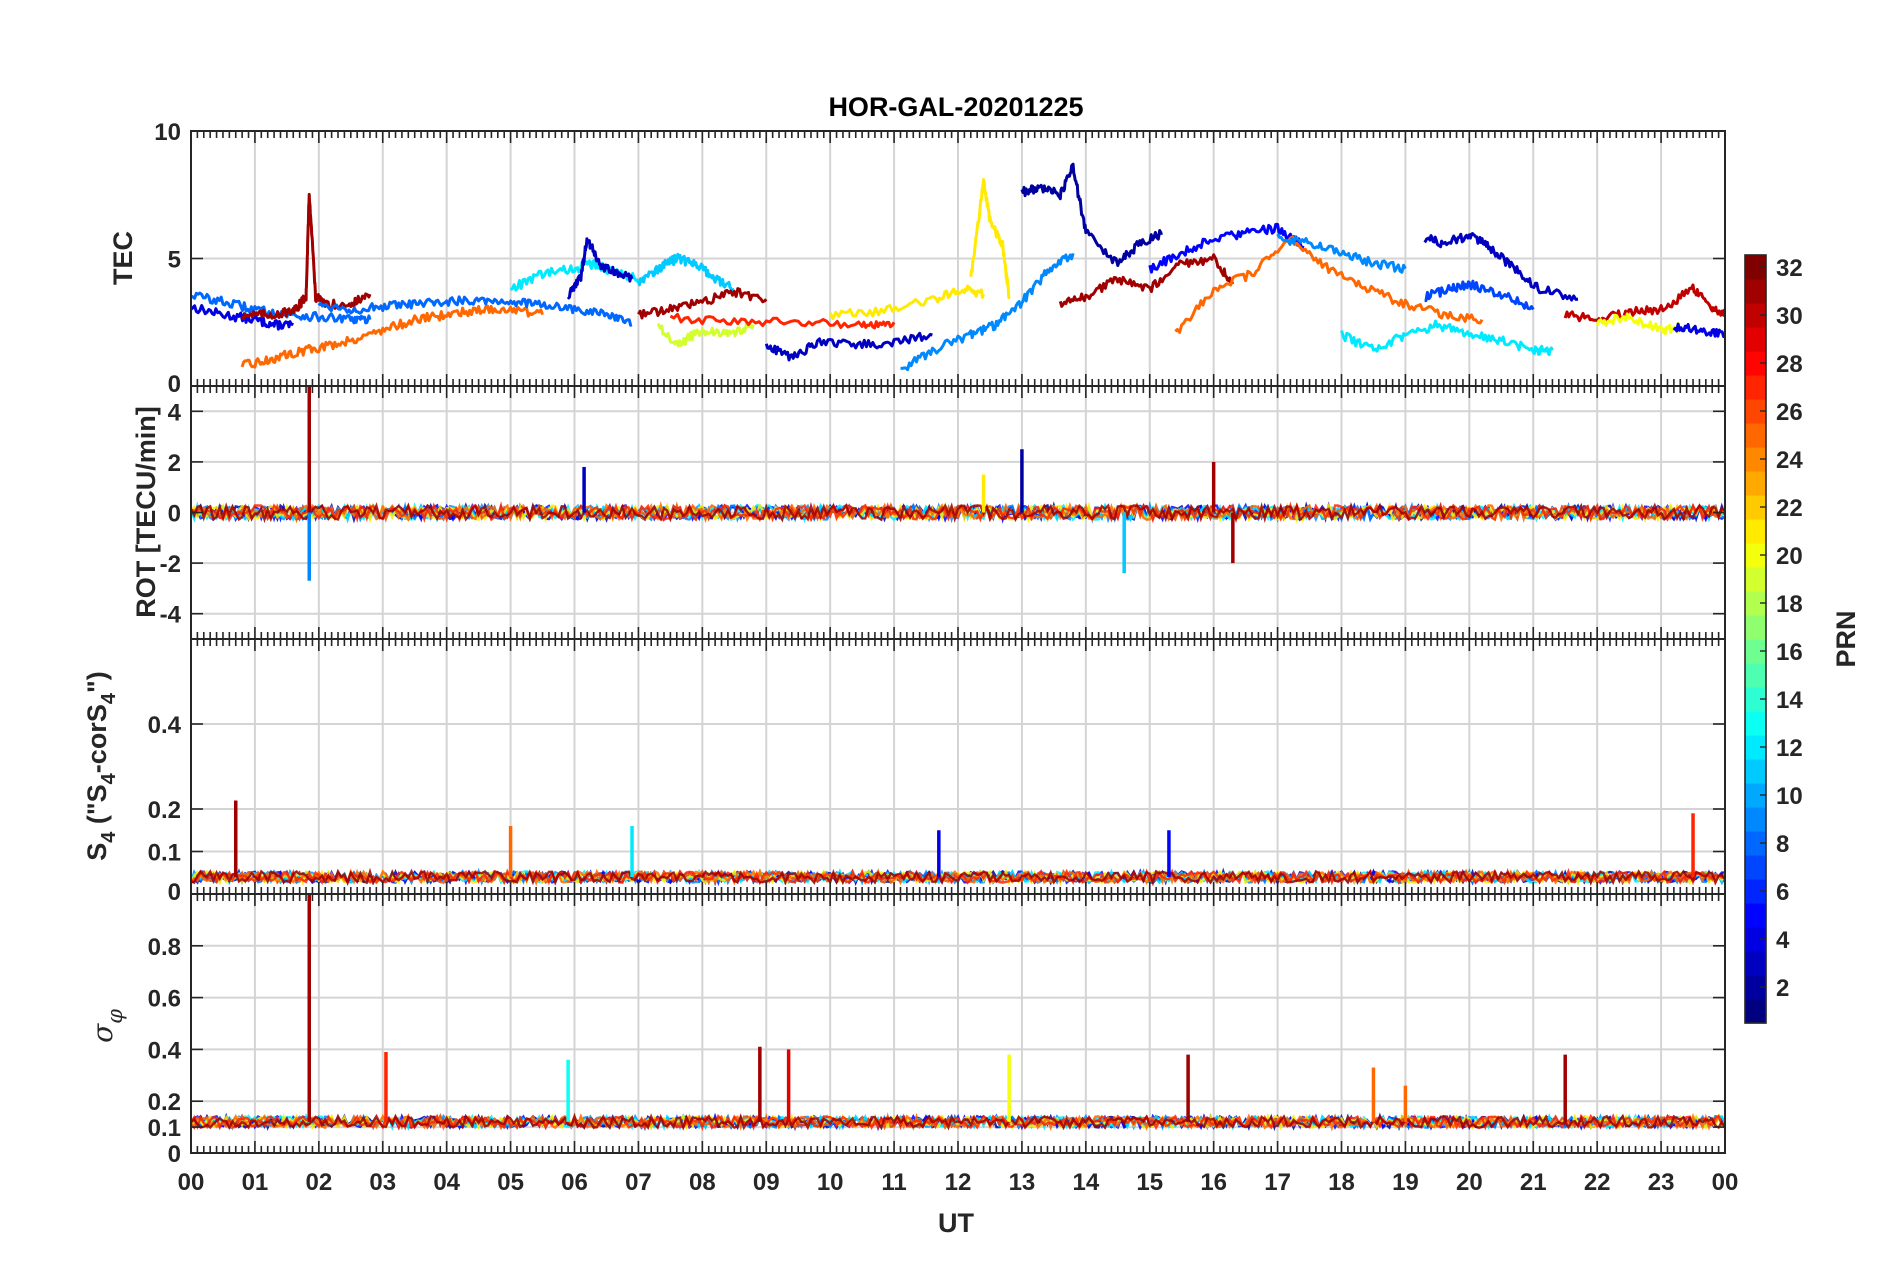 This screenshot has width=1902, height=1272. I want to click on x-tick-label: 12, so click(958, 1182).